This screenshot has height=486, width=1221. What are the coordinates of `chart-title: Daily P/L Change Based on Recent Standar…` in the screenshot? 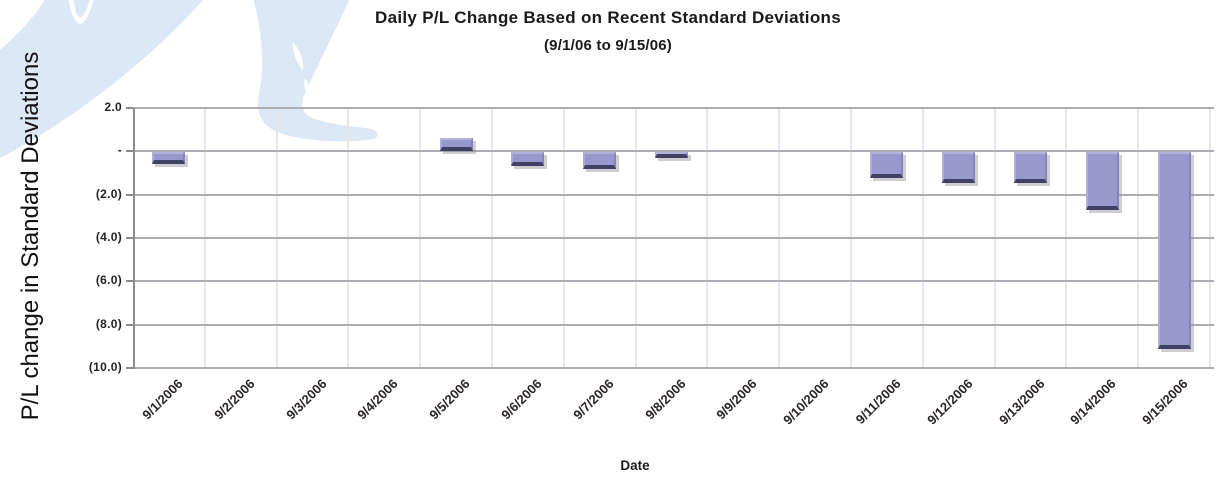 It's located at (608, 17).